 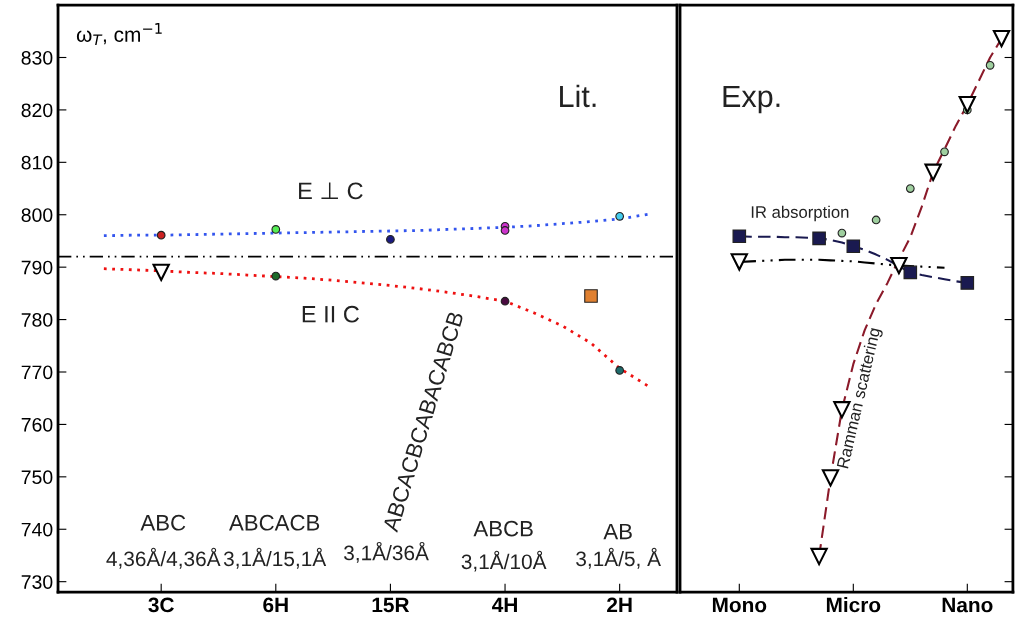 I want to click on x-tick-label: Micro, so click(x=853, y=605).